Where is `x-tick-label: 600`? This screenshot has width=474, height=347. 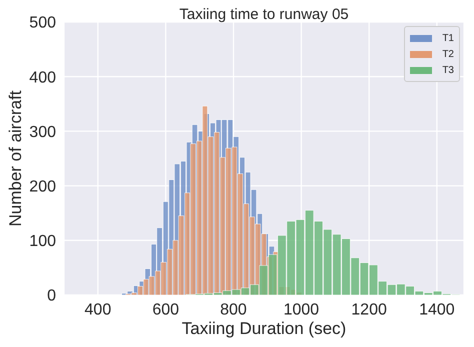
x-tick-label: 600 is located at coordinates (166, 309).